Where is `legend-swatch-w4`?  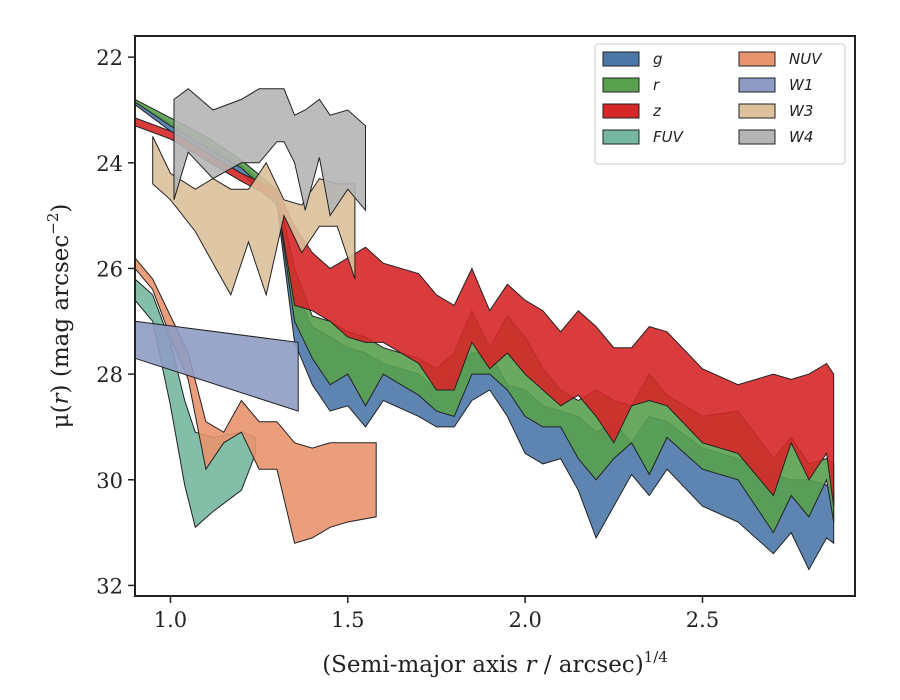 legend-swatch-w4 is located at coordinates (757, 137).